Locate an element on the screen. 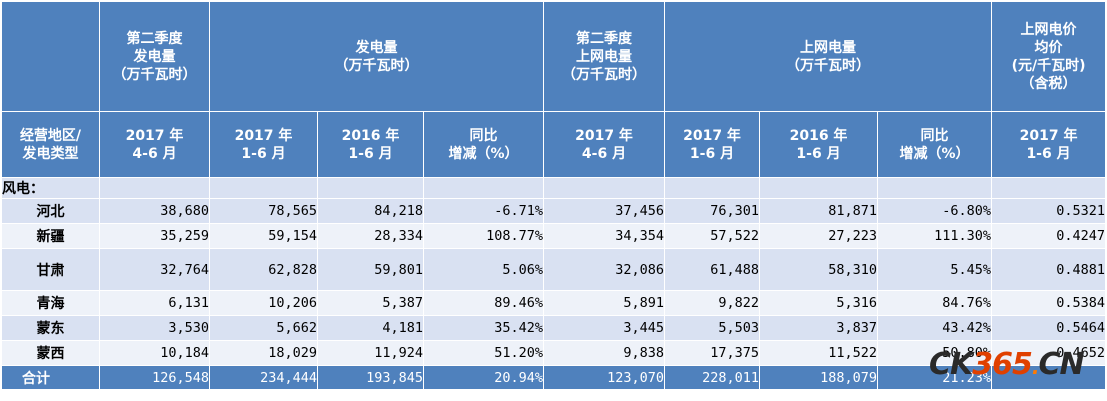 Image resolution: width=1107 pixels, height=401 pixels. value-cell: 10,206 is located at coordinates (263, 303).